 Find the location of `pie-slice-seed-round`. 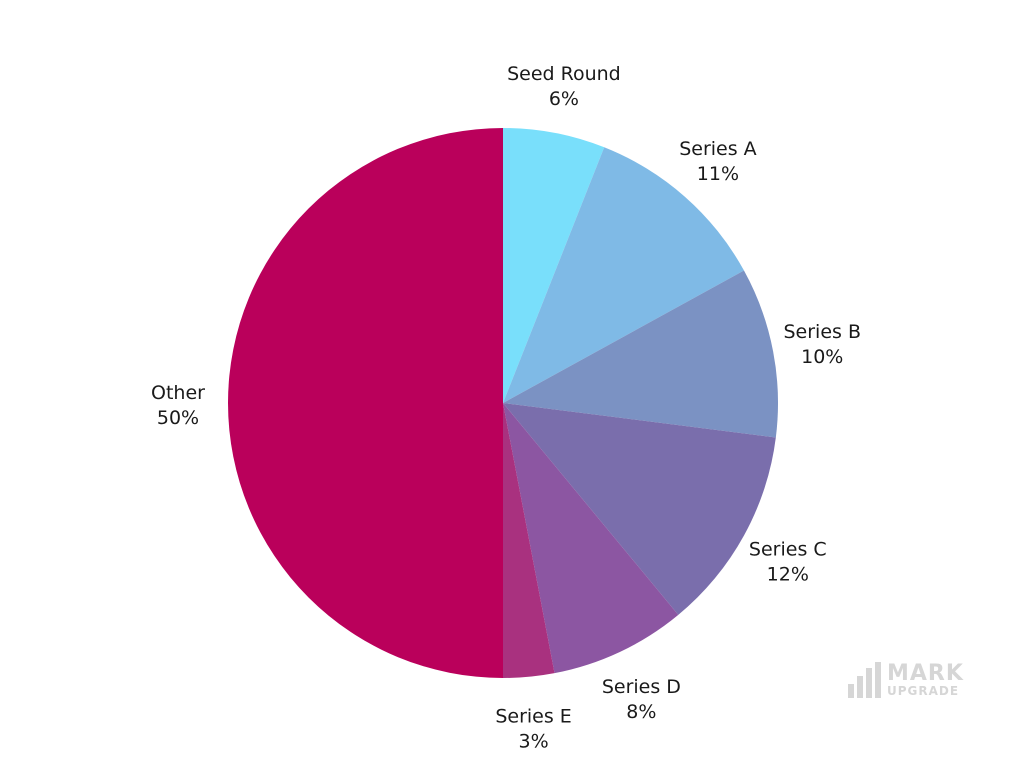

pie-slice-seed-round is located at coordinates (554, 265).